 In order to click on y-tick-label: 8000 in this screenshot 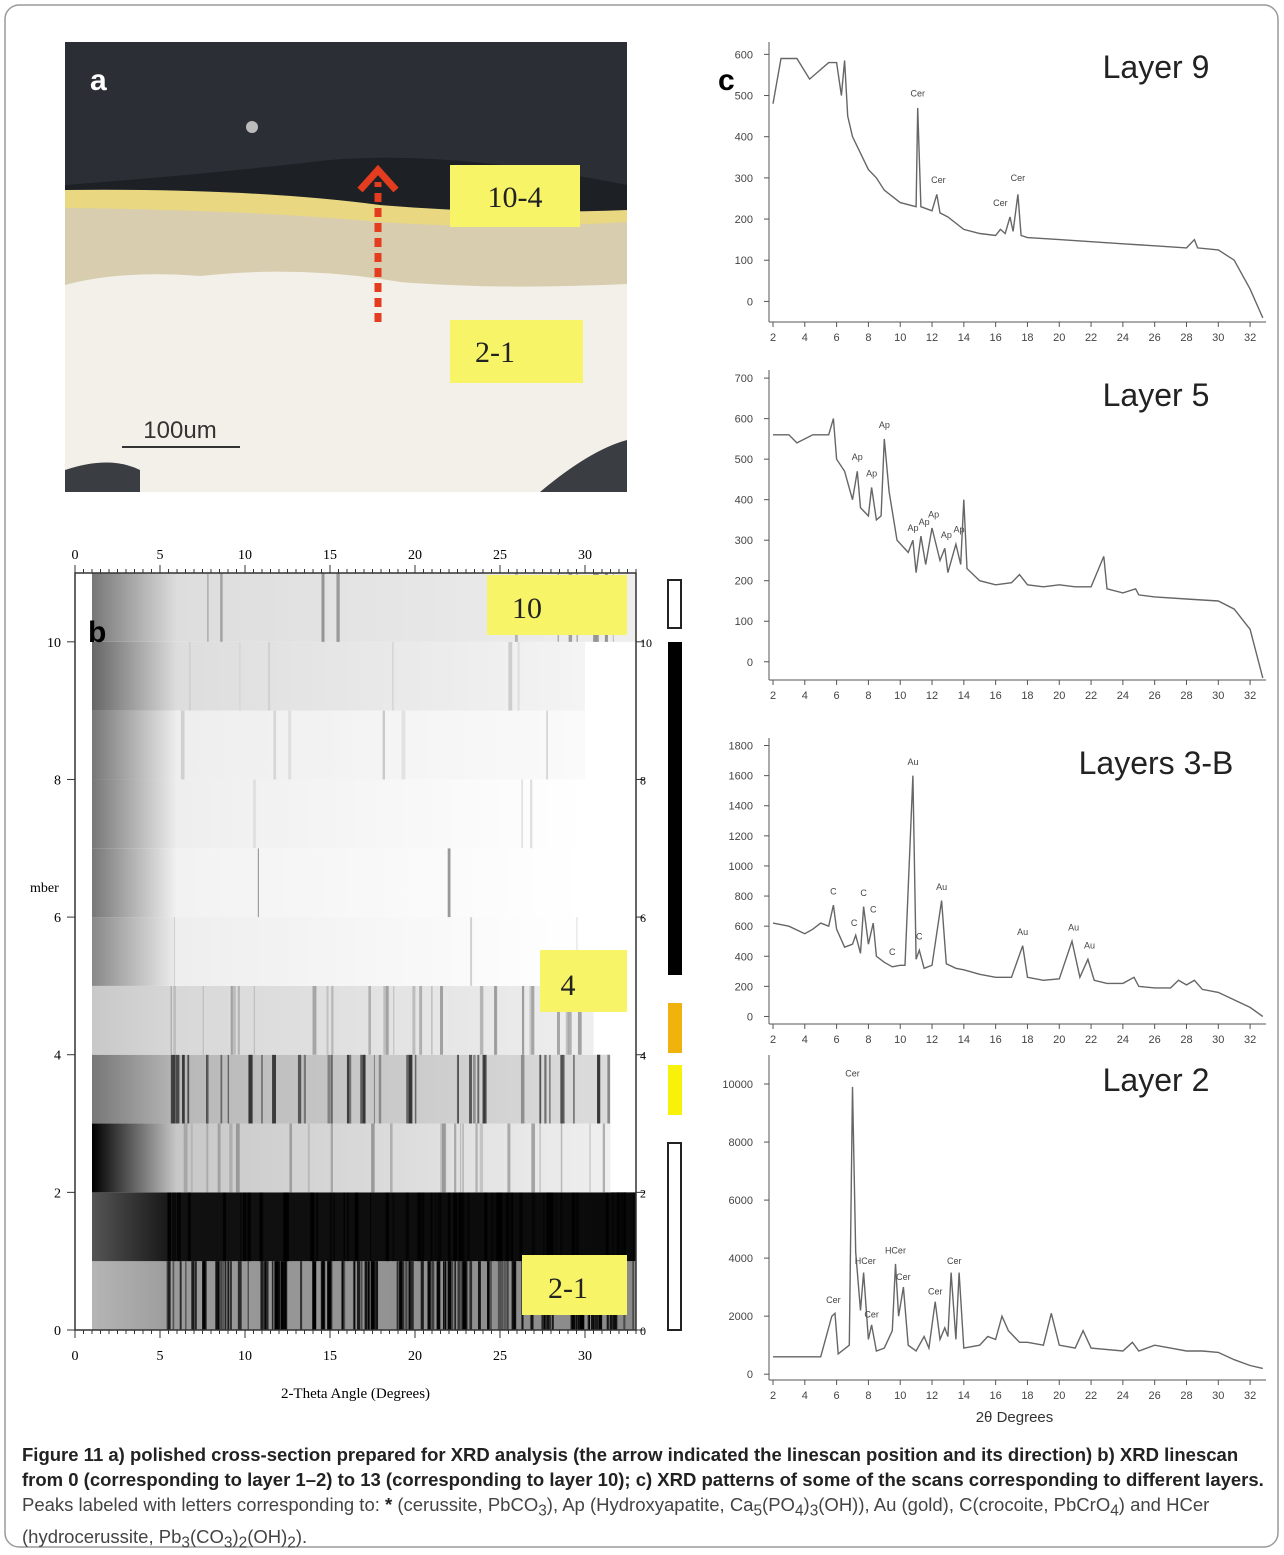, I will do `click(741, 1143)`.